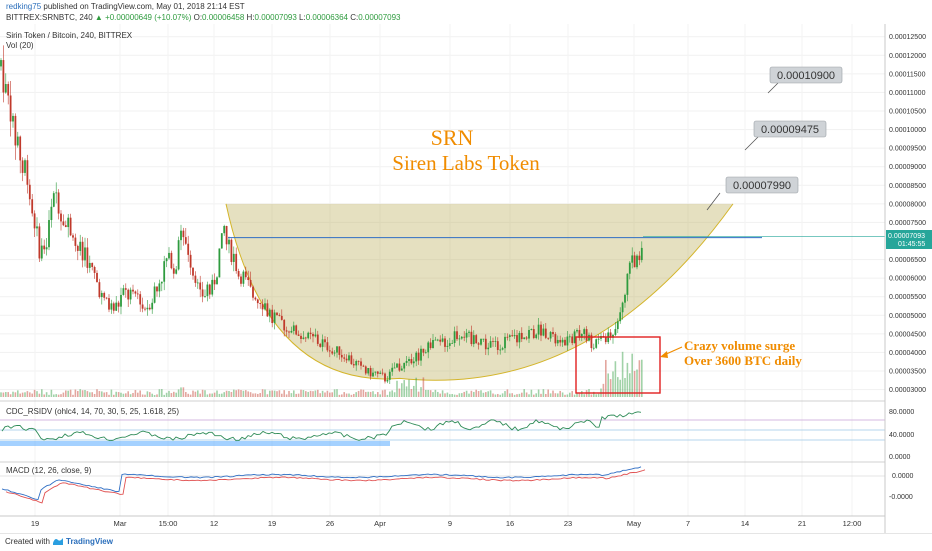  I want to click on time-tick-label: 16, so click(510, 523).